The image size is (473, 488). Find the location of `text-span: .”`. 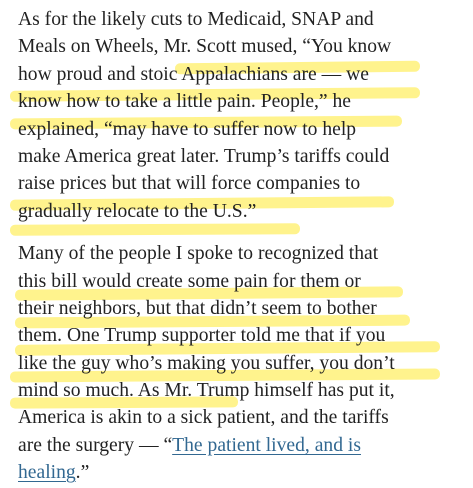

text-span: .” is located at coordinates (82, 473).